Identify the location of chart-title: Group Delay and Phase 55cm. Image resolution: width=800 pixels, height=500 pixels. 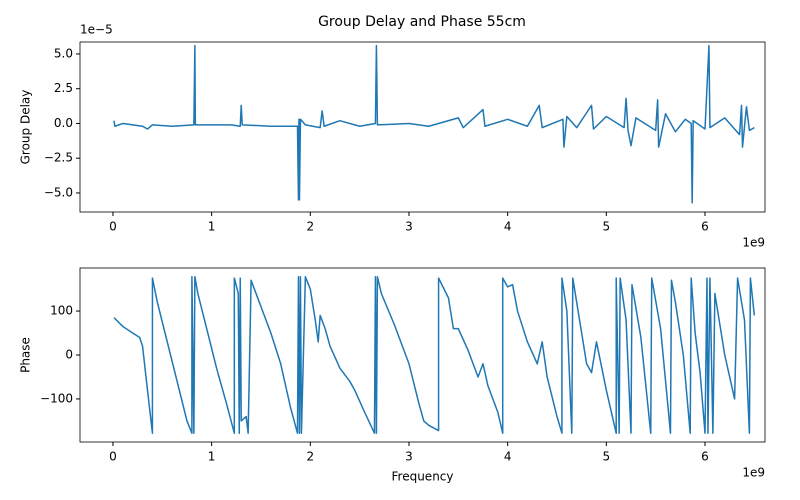
(422, 22).